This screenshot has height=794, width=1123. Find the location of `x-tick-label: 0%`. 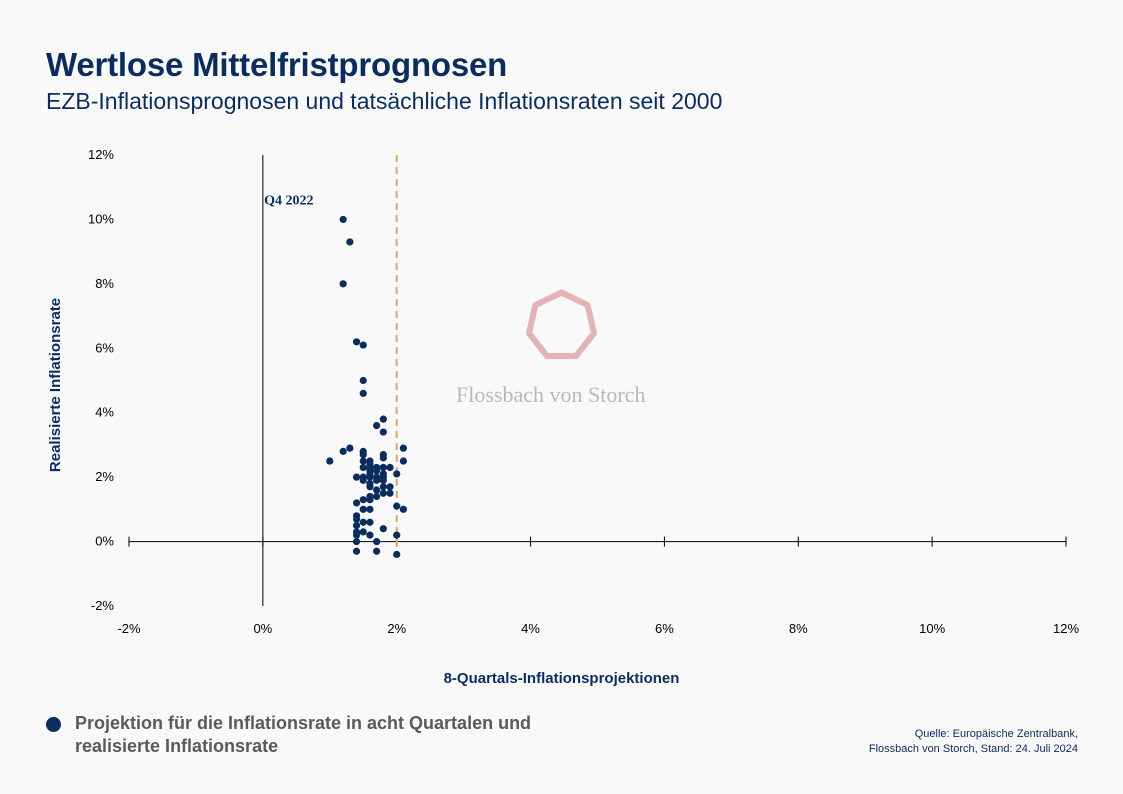

x-tick-label: 0% is located at coordinates (262, 628).